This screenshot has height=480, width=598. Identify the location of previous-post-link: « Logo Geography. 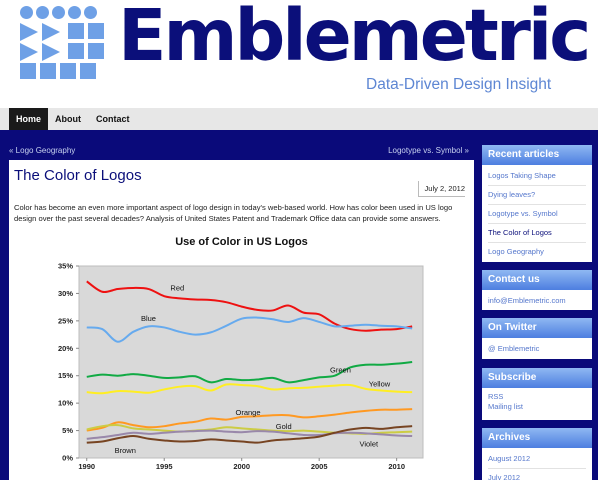
(42, 150).